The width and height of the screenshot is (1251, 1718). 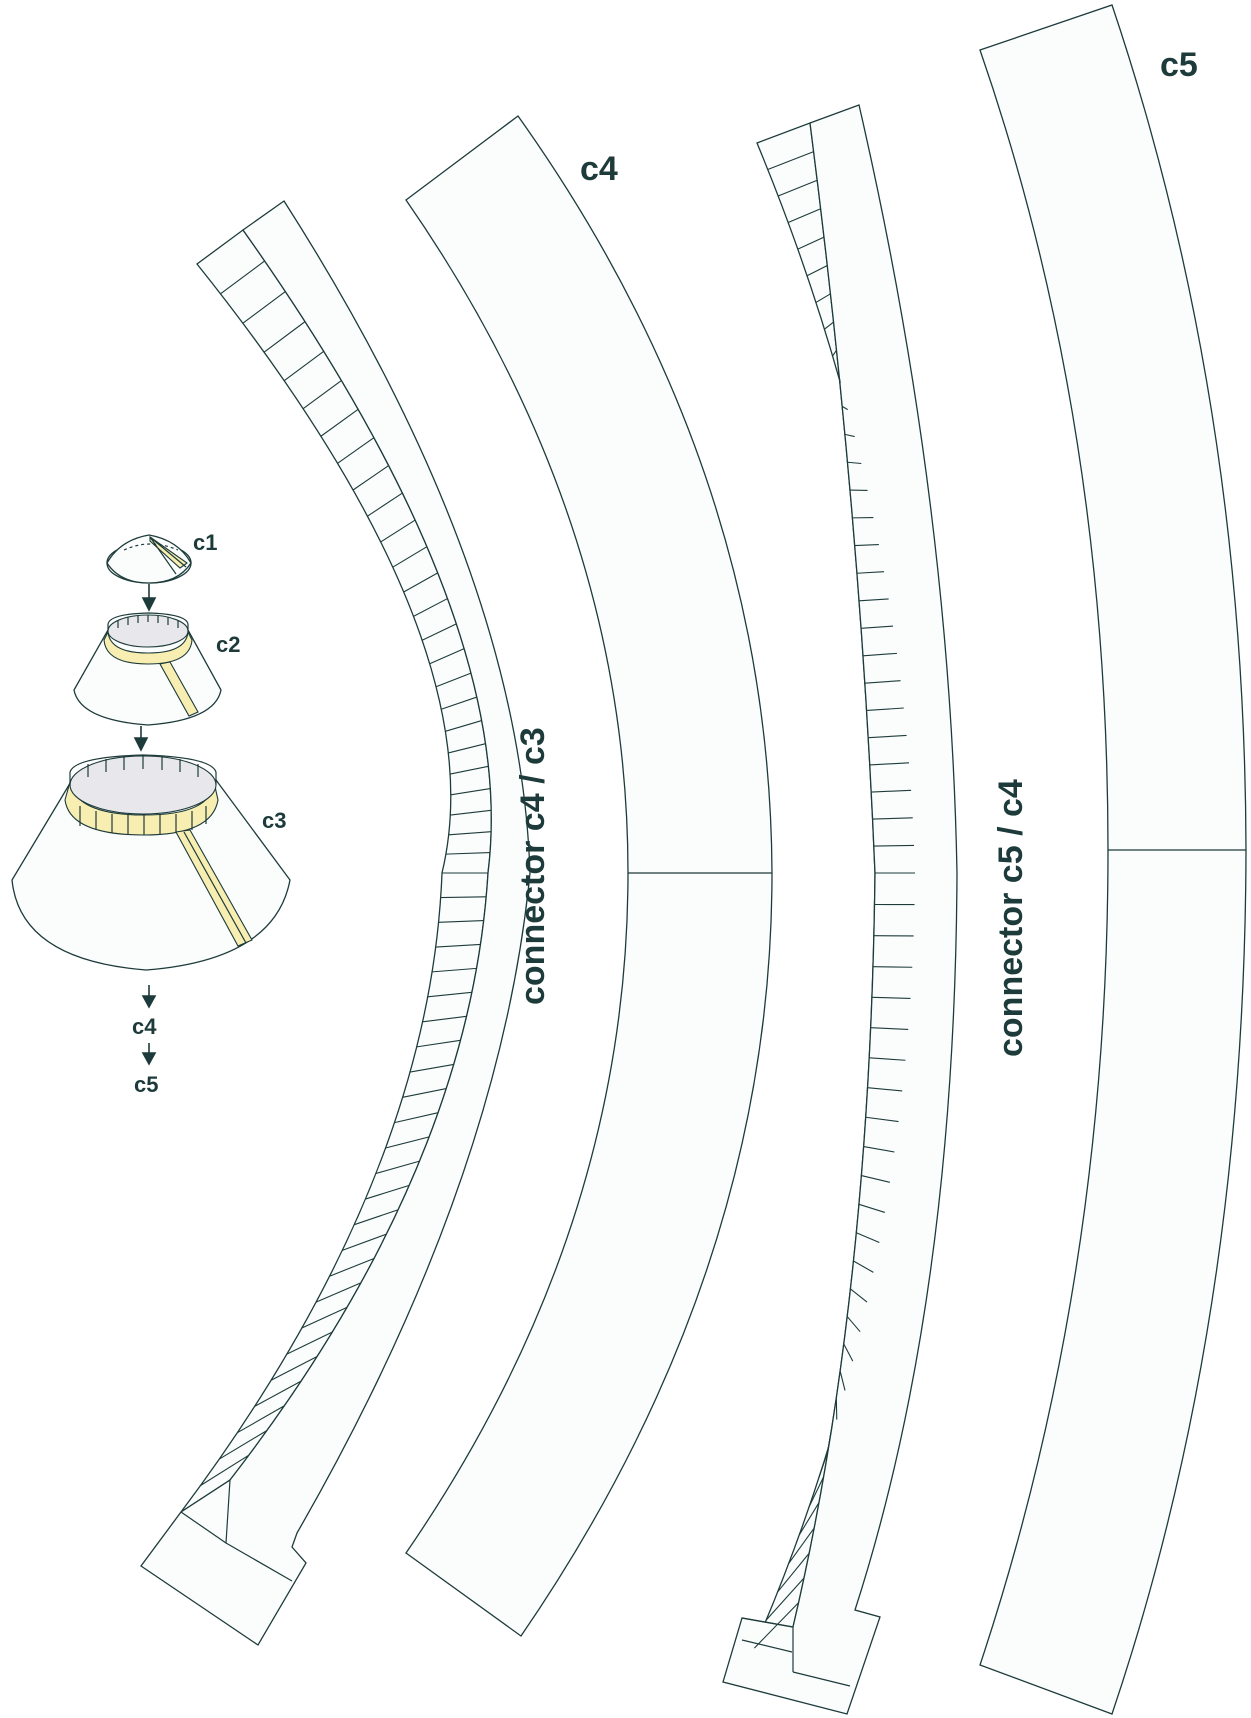 What do you see at coordinates (1179, 65) in the screenshot?
I see `c5-title: c5` at bounding box center [1179, 65].